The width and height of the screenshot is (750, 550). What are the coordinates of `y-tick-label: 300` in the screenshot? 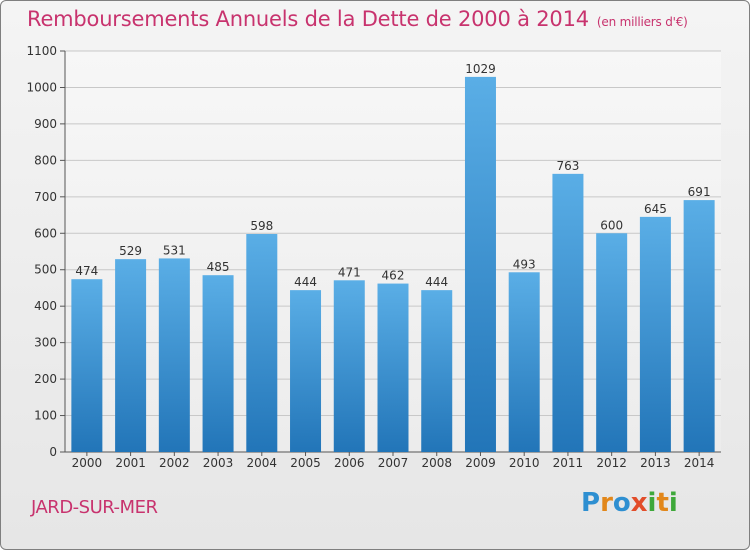 It's located at (45, 343).